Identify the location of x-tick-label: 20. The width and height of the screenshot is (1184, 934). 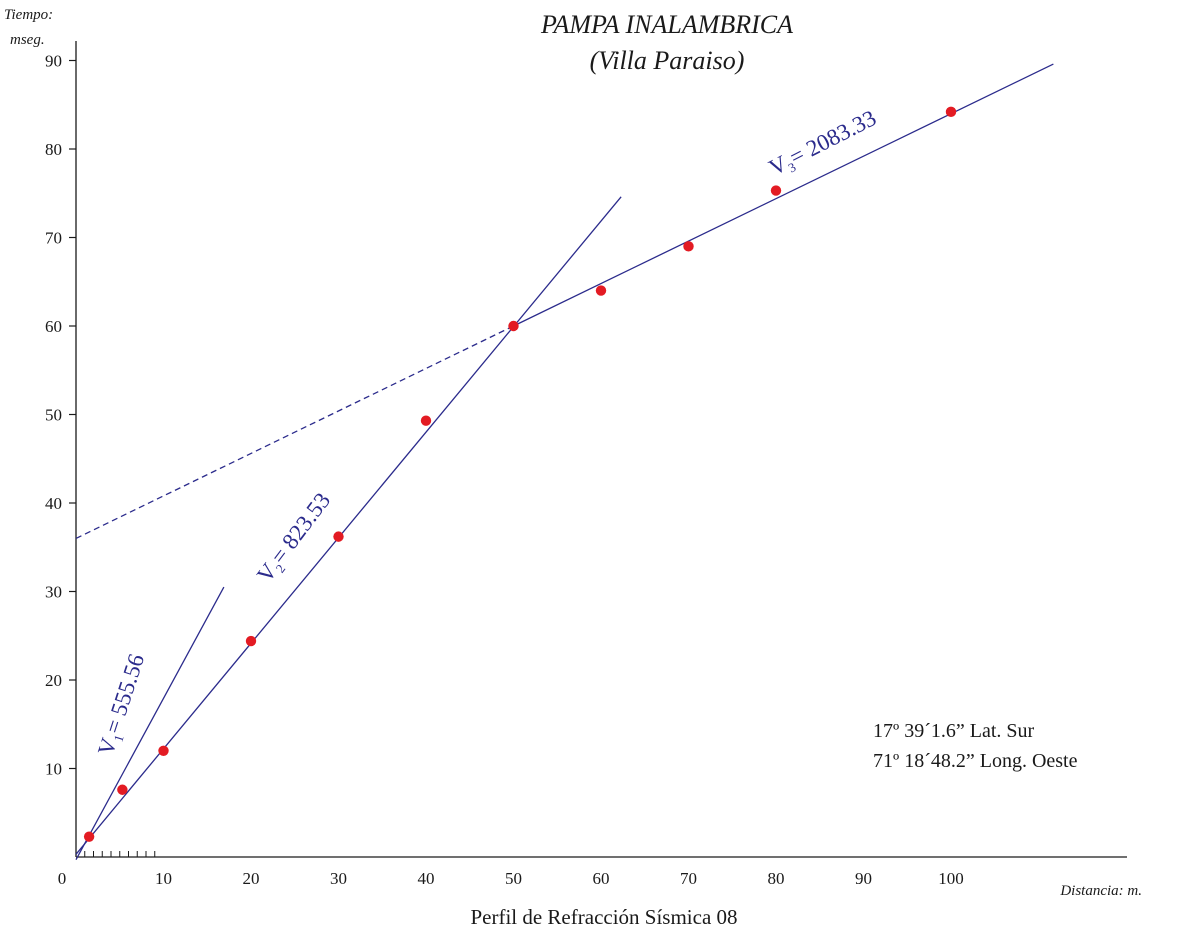
(251, 878).